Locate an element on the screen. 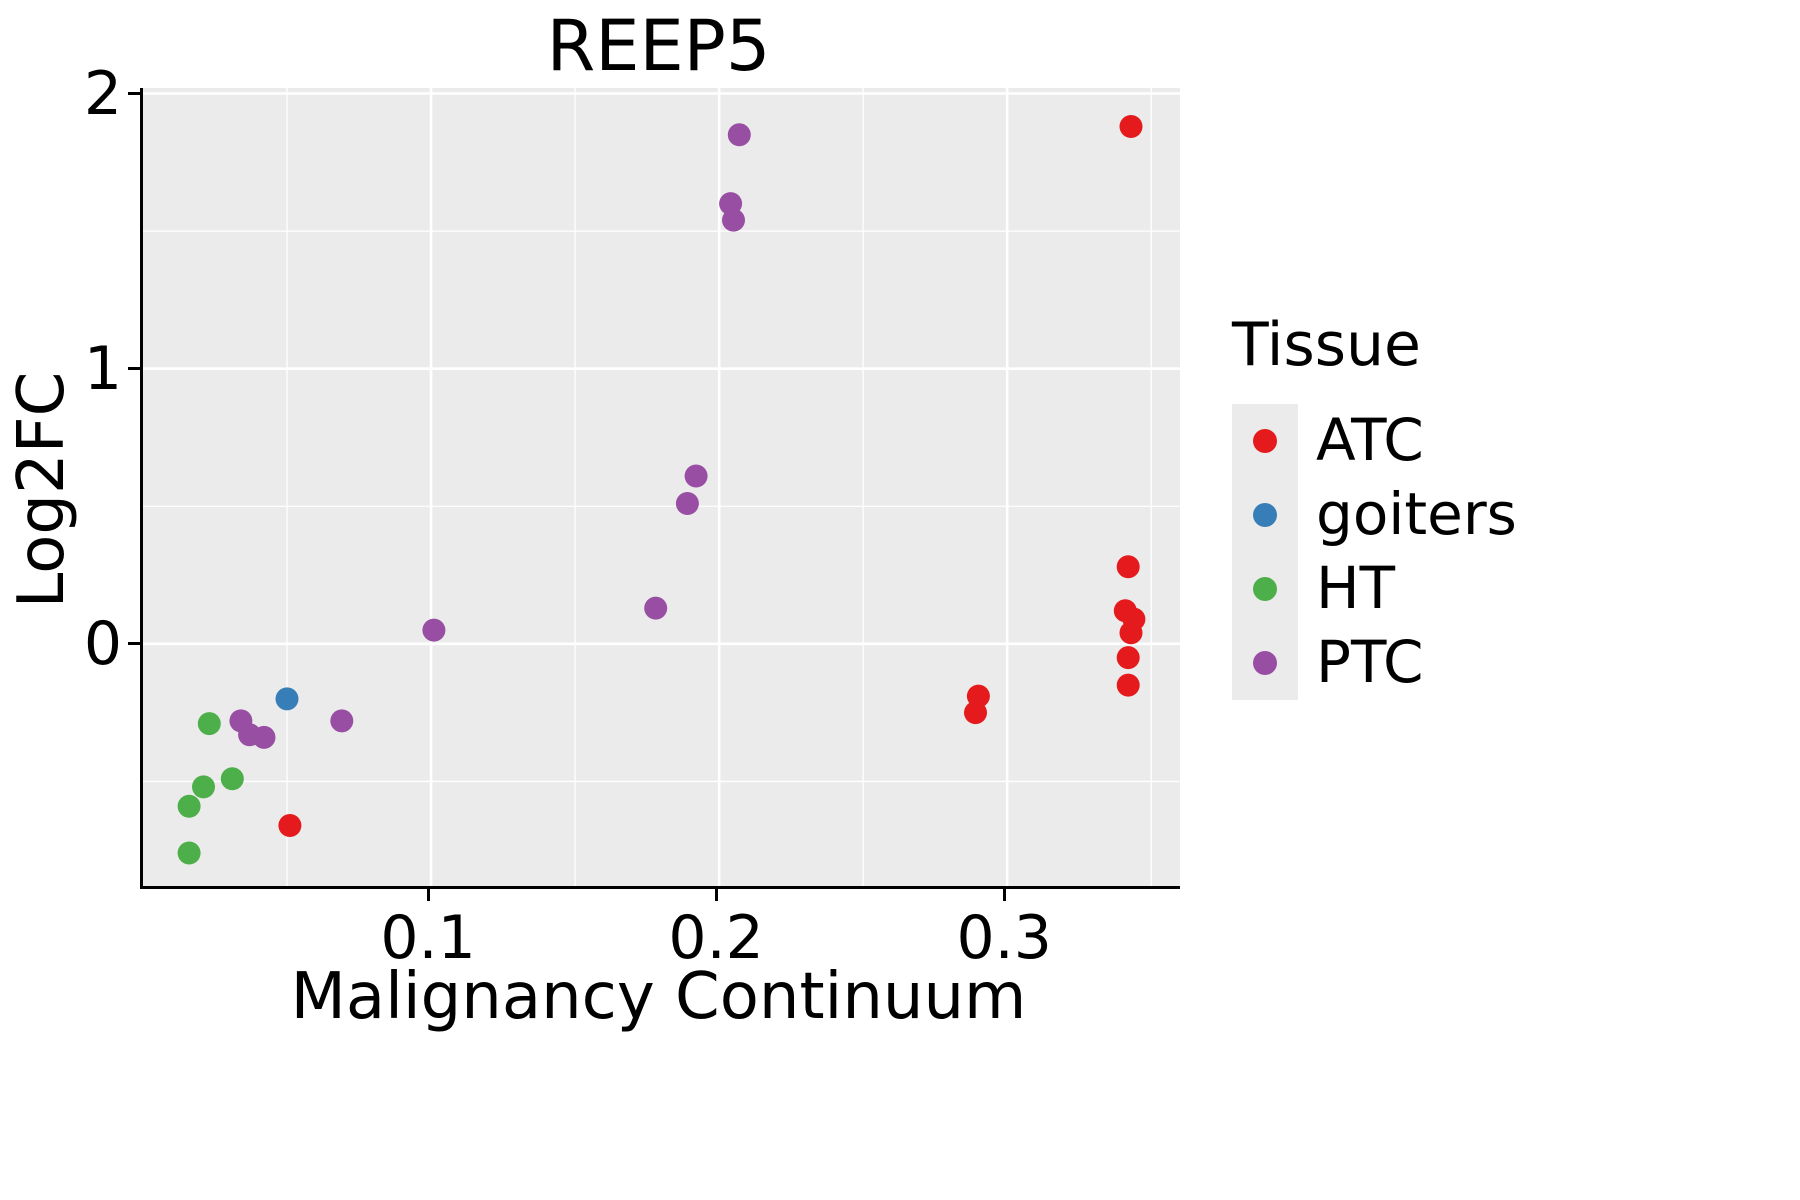 Image resolution: width=1800 pixels, height=1200 pixels. x-axis-title: Malignancy Continuum is located at coordinates (658, 997).